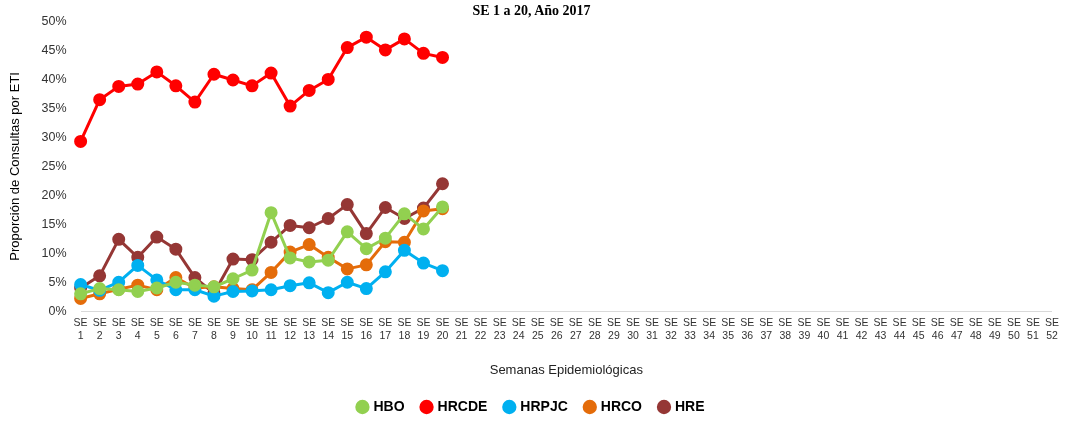 This screenshot has height=424, width=1065. What do you see at coordinates (785, 328) in the screenshot?
I see `x-tick-label: SE 38` at bounding box center [785, 328].